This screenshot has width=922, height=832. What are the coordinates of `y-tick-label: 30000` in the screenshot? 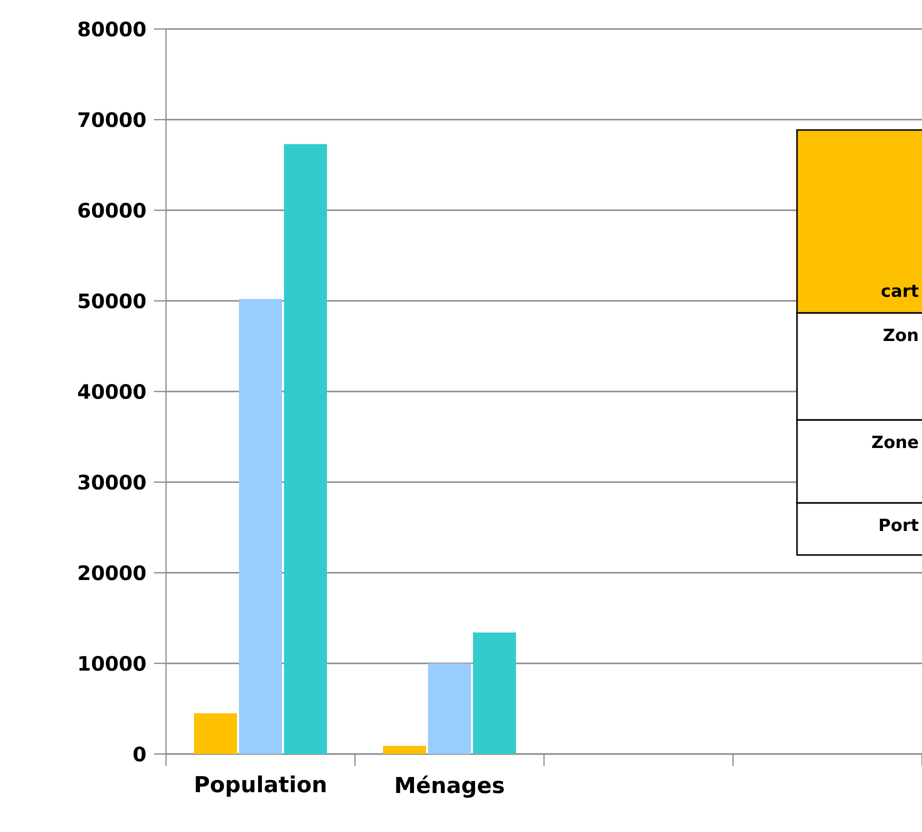 It's located at (112, 482).